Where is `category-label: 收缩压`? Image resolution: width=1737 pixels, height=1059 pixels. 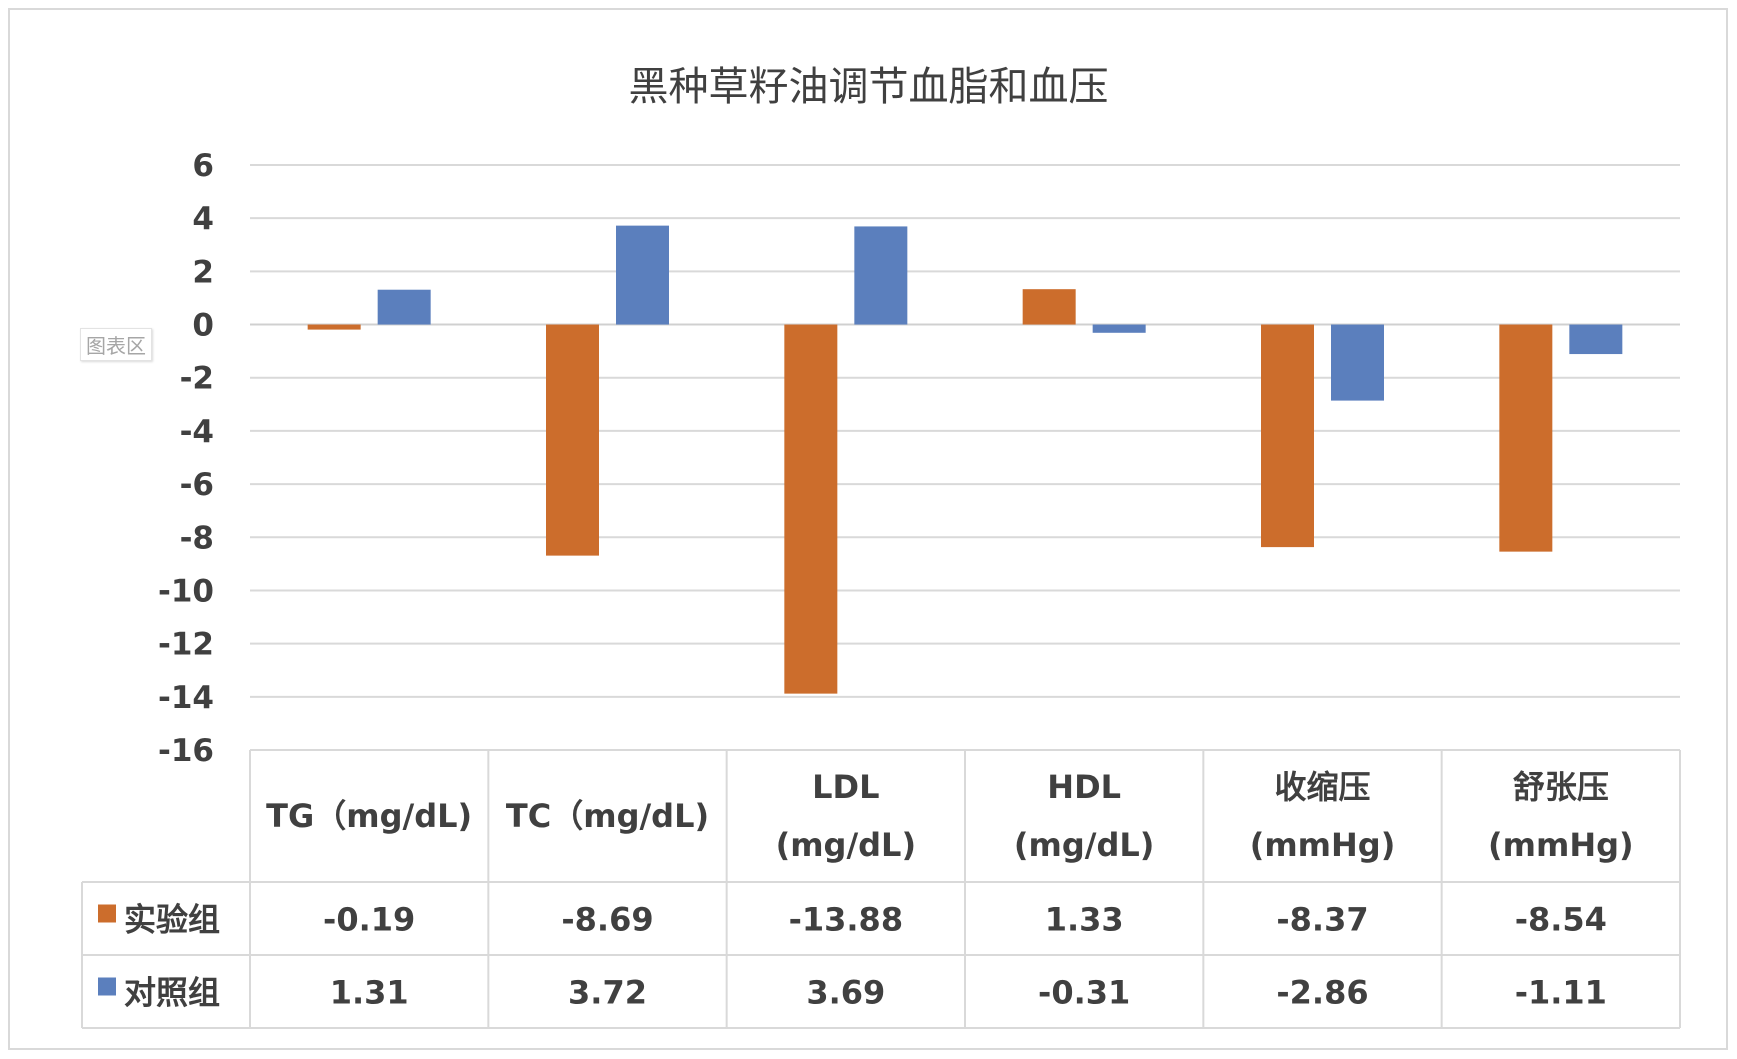 category-label: 收缩压 is located at coordinates (1322, 787).